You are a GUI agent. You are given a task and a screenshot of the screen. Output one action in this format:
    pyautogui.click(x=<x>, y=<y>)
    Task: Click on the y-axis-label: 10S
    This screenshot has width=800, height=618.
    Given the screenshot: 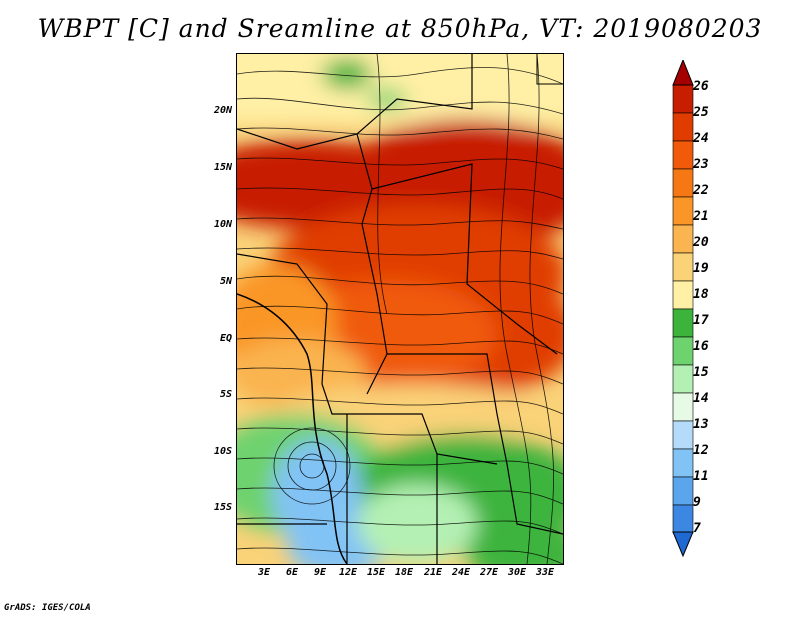 What is the action you would take?
    pyautogui.click(x=222, y=451)
    